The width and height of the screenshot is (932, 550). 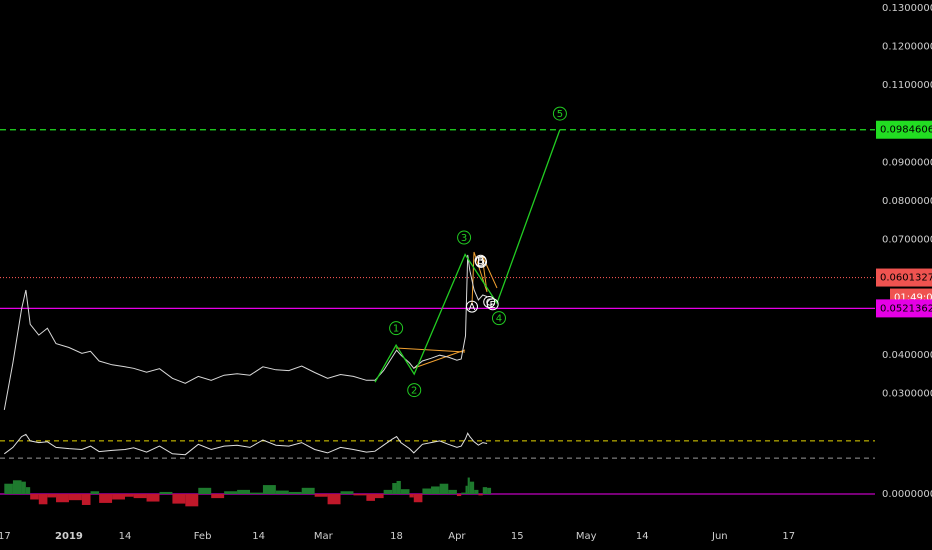 I want to click on corrective-label: C, so click(x=489, y=302).